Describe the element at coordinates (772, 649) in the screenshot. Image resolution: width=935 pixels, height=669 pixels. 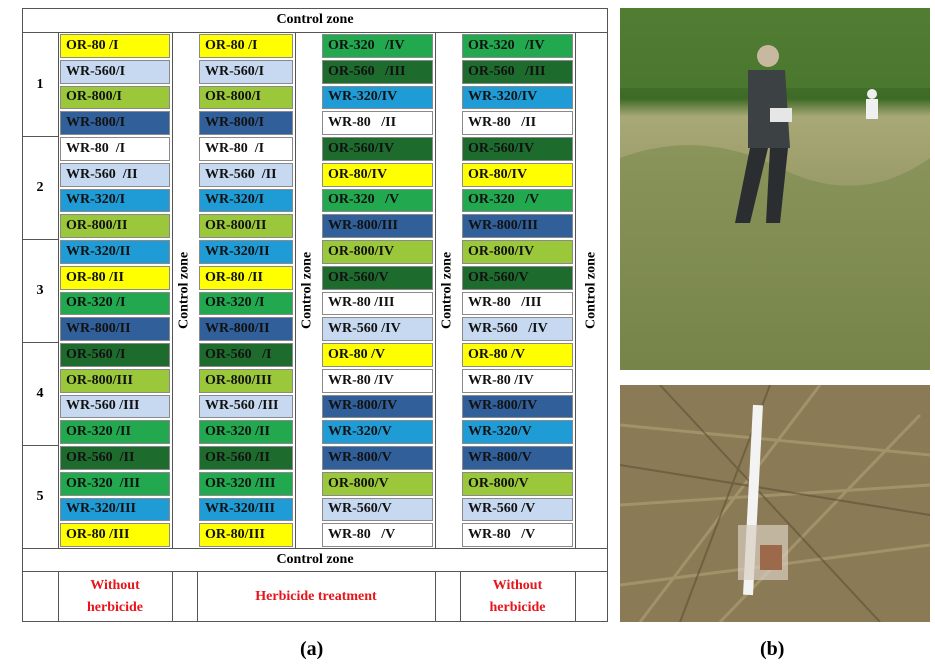
I see `caption: (b)` at that location.